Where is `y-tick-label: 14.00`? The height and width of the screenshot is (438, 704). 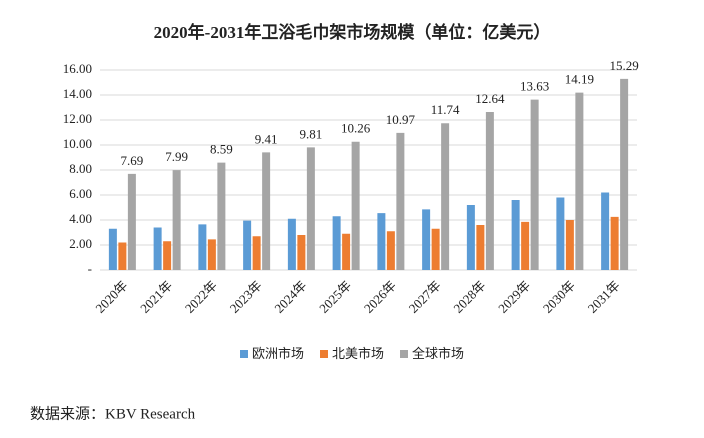
y-tick-label: 14.00 is located at coordinates (77, 93).